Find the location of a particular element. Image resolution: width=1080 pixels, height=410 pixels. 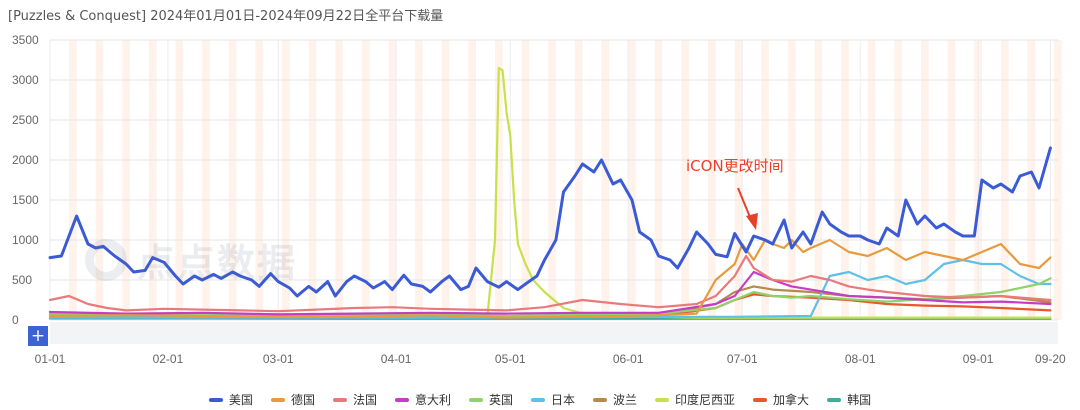

x-tick-label: 07-01 is located at coordinates (742, 359).